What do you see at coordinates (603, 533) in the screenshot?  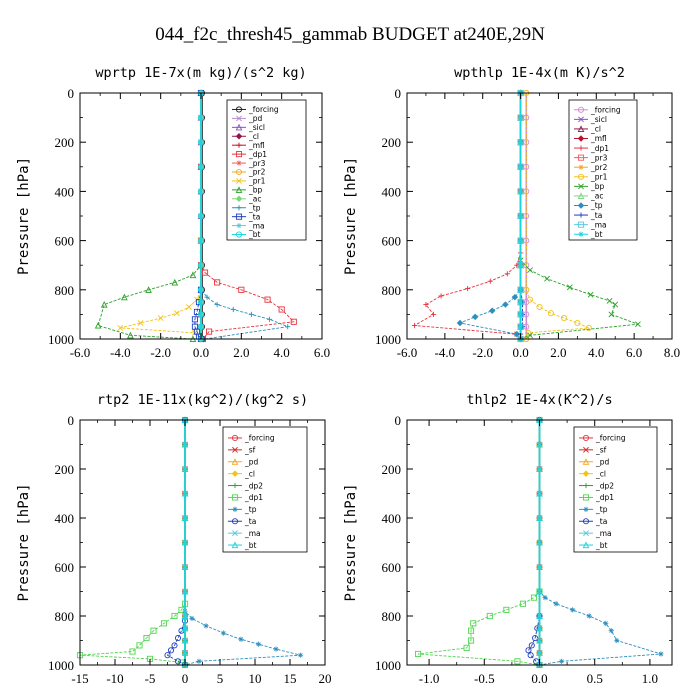 I see `legend-label: _ma` at bounding box center [603, 533].